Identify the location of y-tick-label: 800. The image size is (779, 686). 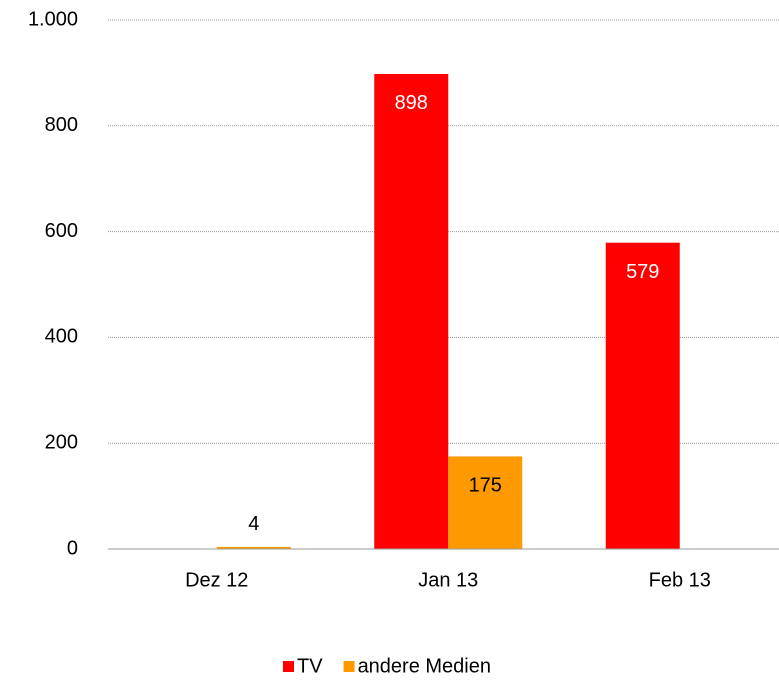
(61, 125).